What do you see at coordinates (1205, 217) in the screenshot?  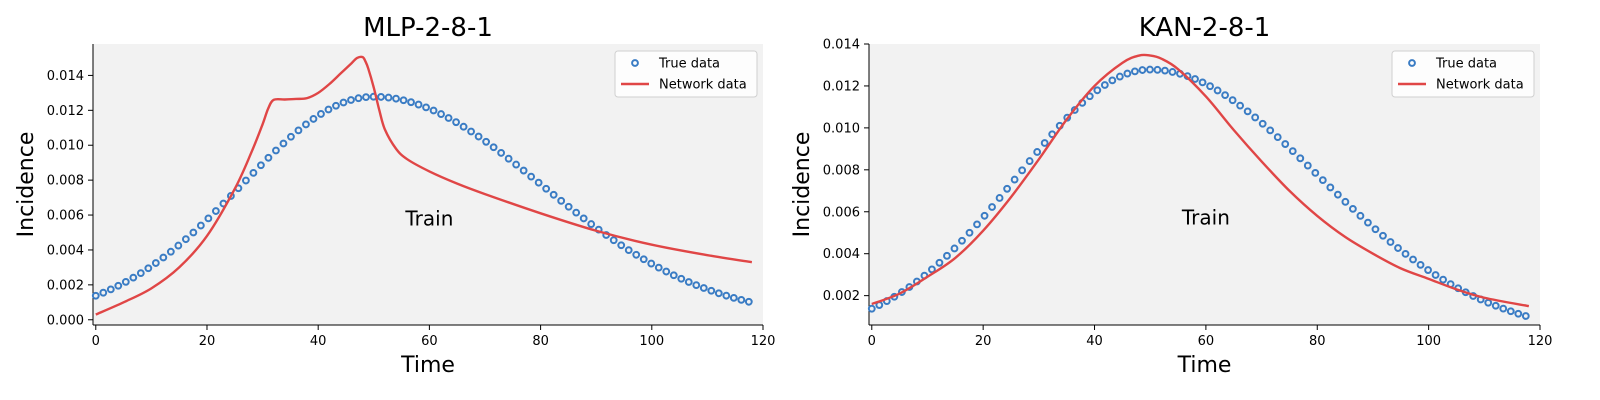 I see `train-annotation: Train` at bounding box center [1205, 217].